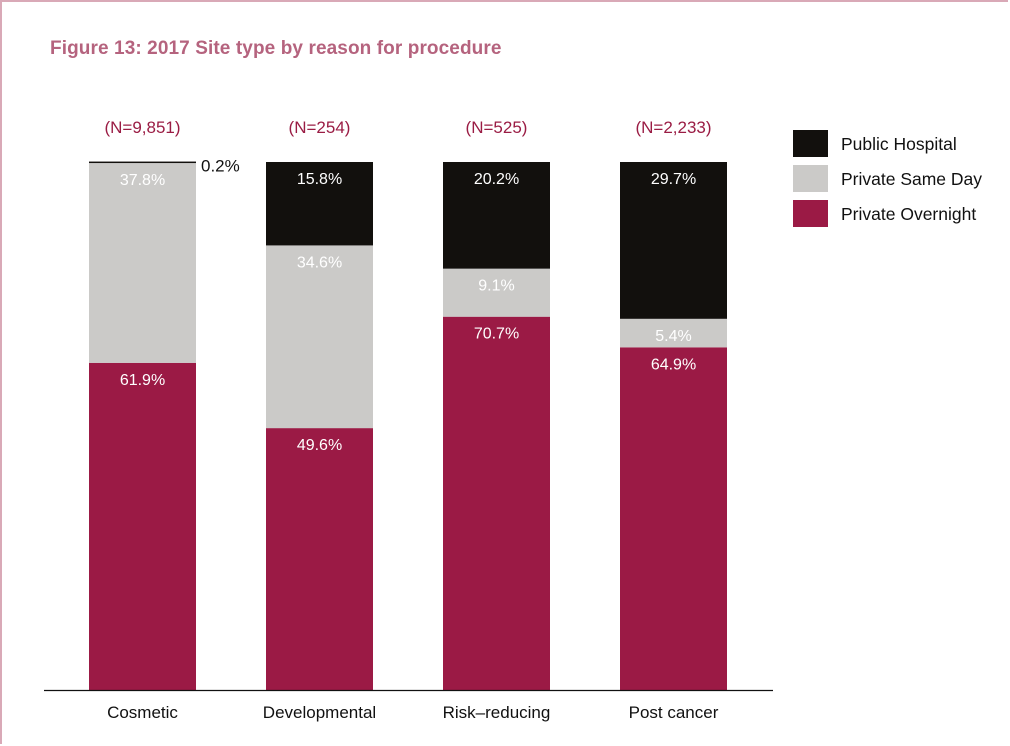  What do you see at coordinates (673, 127) in the screenshot?
I see `n-label-3: (N=2,233)` at bounding box center [673, 127].